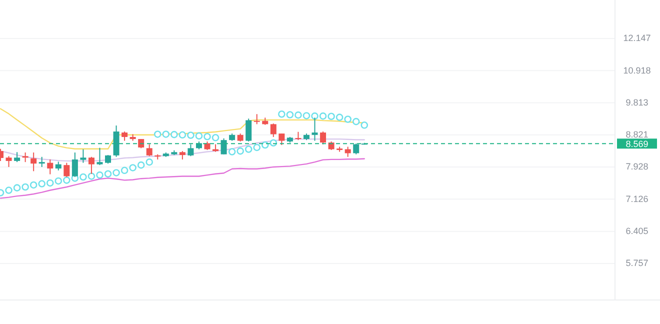 This screenshot has height=324, width=660. I want to click on y-tick-label: 6.405, so click(637, 231).